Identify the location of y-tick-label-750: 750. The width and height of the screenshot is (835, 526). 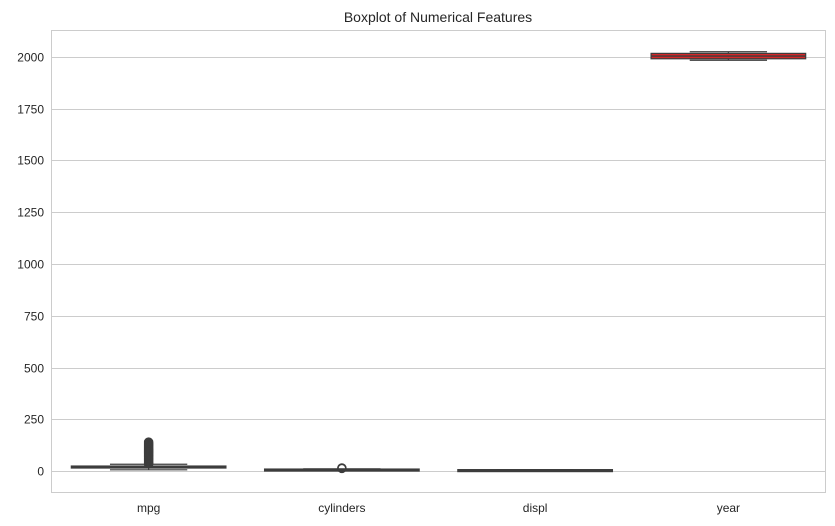
(34, 317).